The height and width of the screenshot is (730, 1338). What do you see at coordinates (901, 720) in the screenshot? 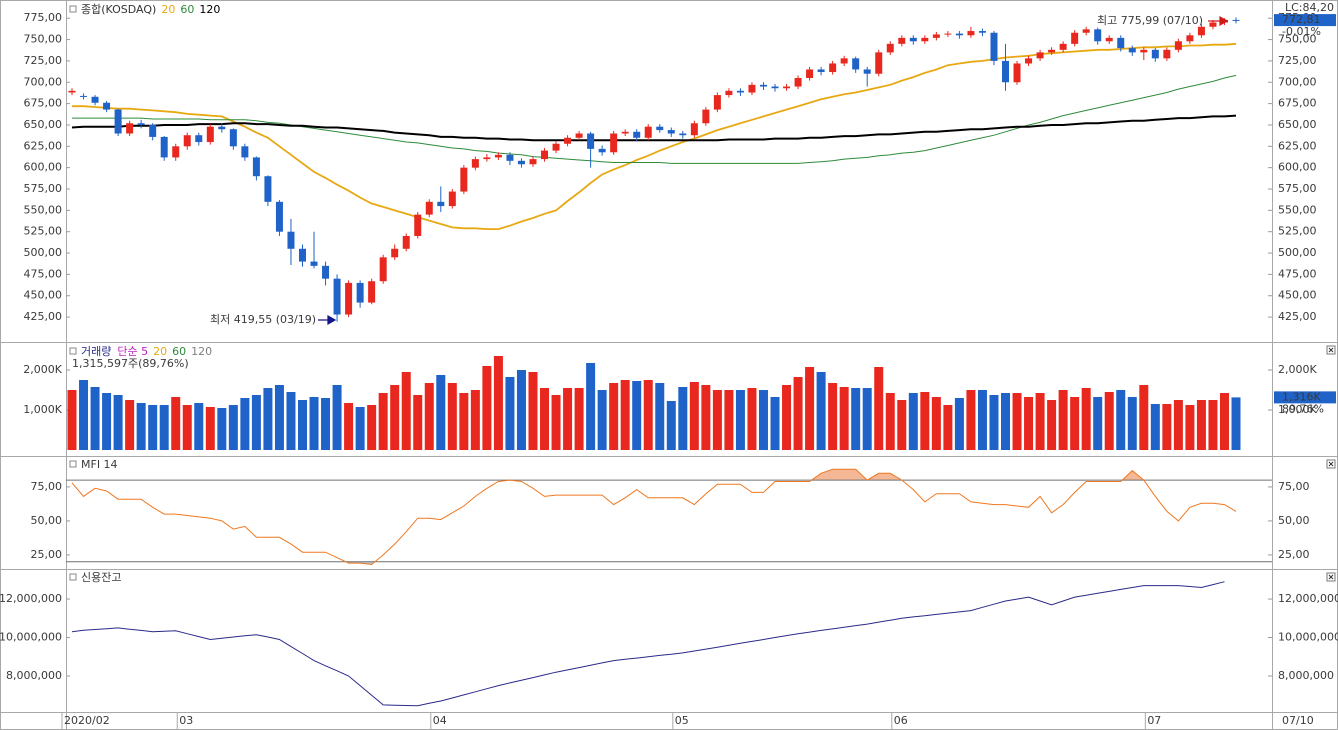
I see `x-tick-label: 06` at bounding box center [901, 720].